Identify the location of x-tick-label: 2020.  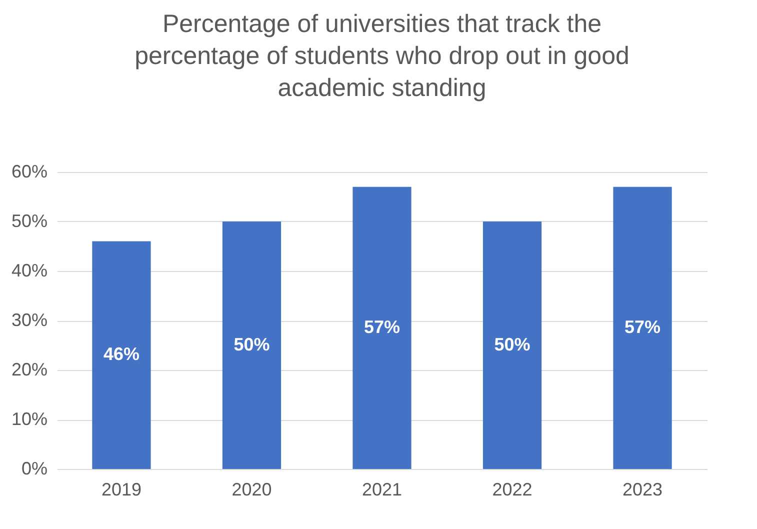
(252, 490).